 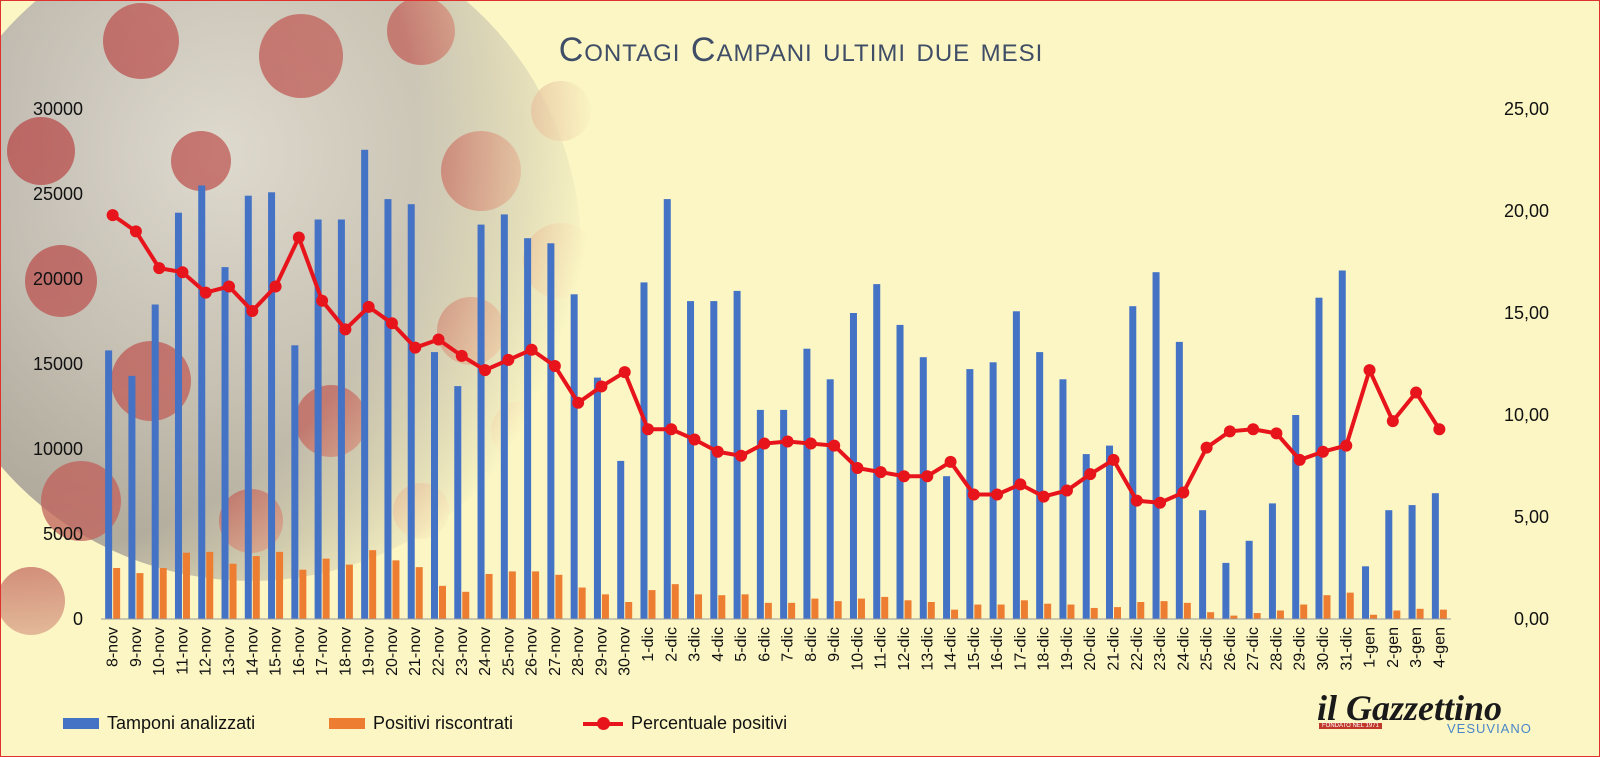 What do you see at coordinates (481, 421) in the screenshot?
I see `bar-tamponi-24-nov` at bounding box center [481, 421].